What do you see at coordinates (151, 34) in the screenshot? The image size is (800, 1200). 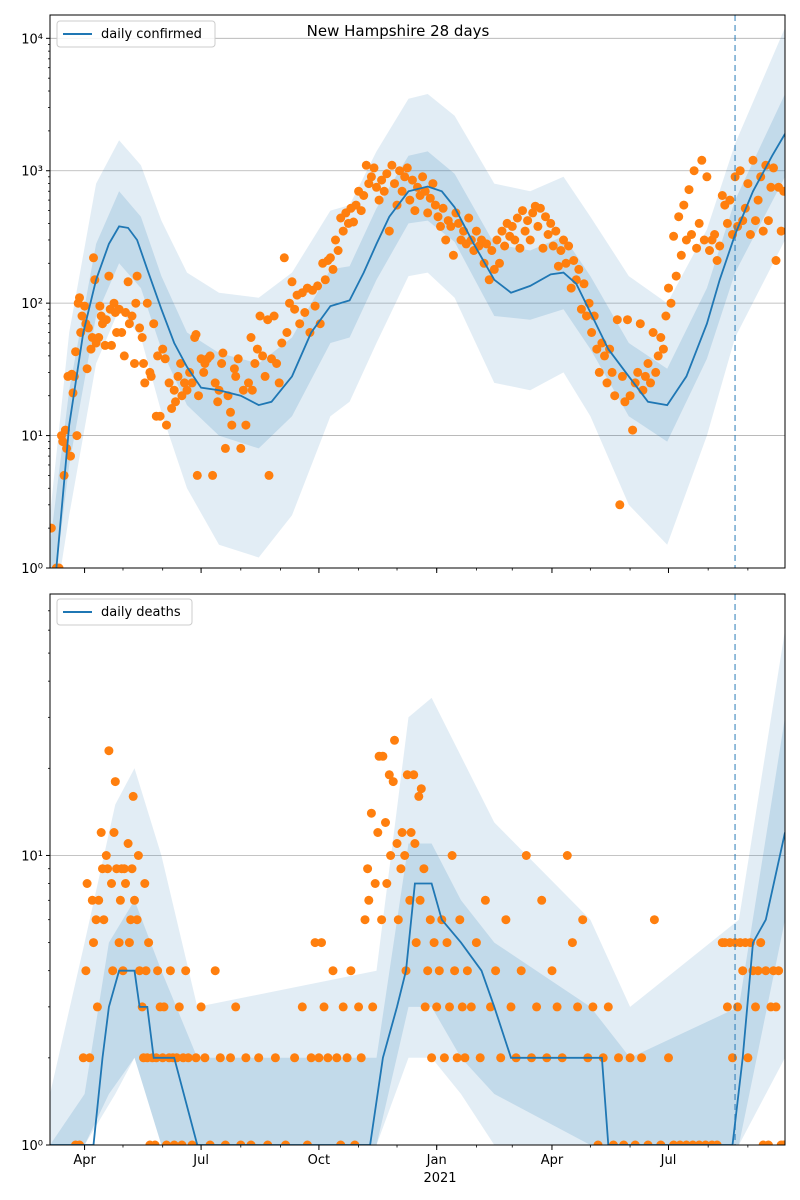 I see `confirmed-legend-label: daily confirmed` at bounding box center [151, 34].